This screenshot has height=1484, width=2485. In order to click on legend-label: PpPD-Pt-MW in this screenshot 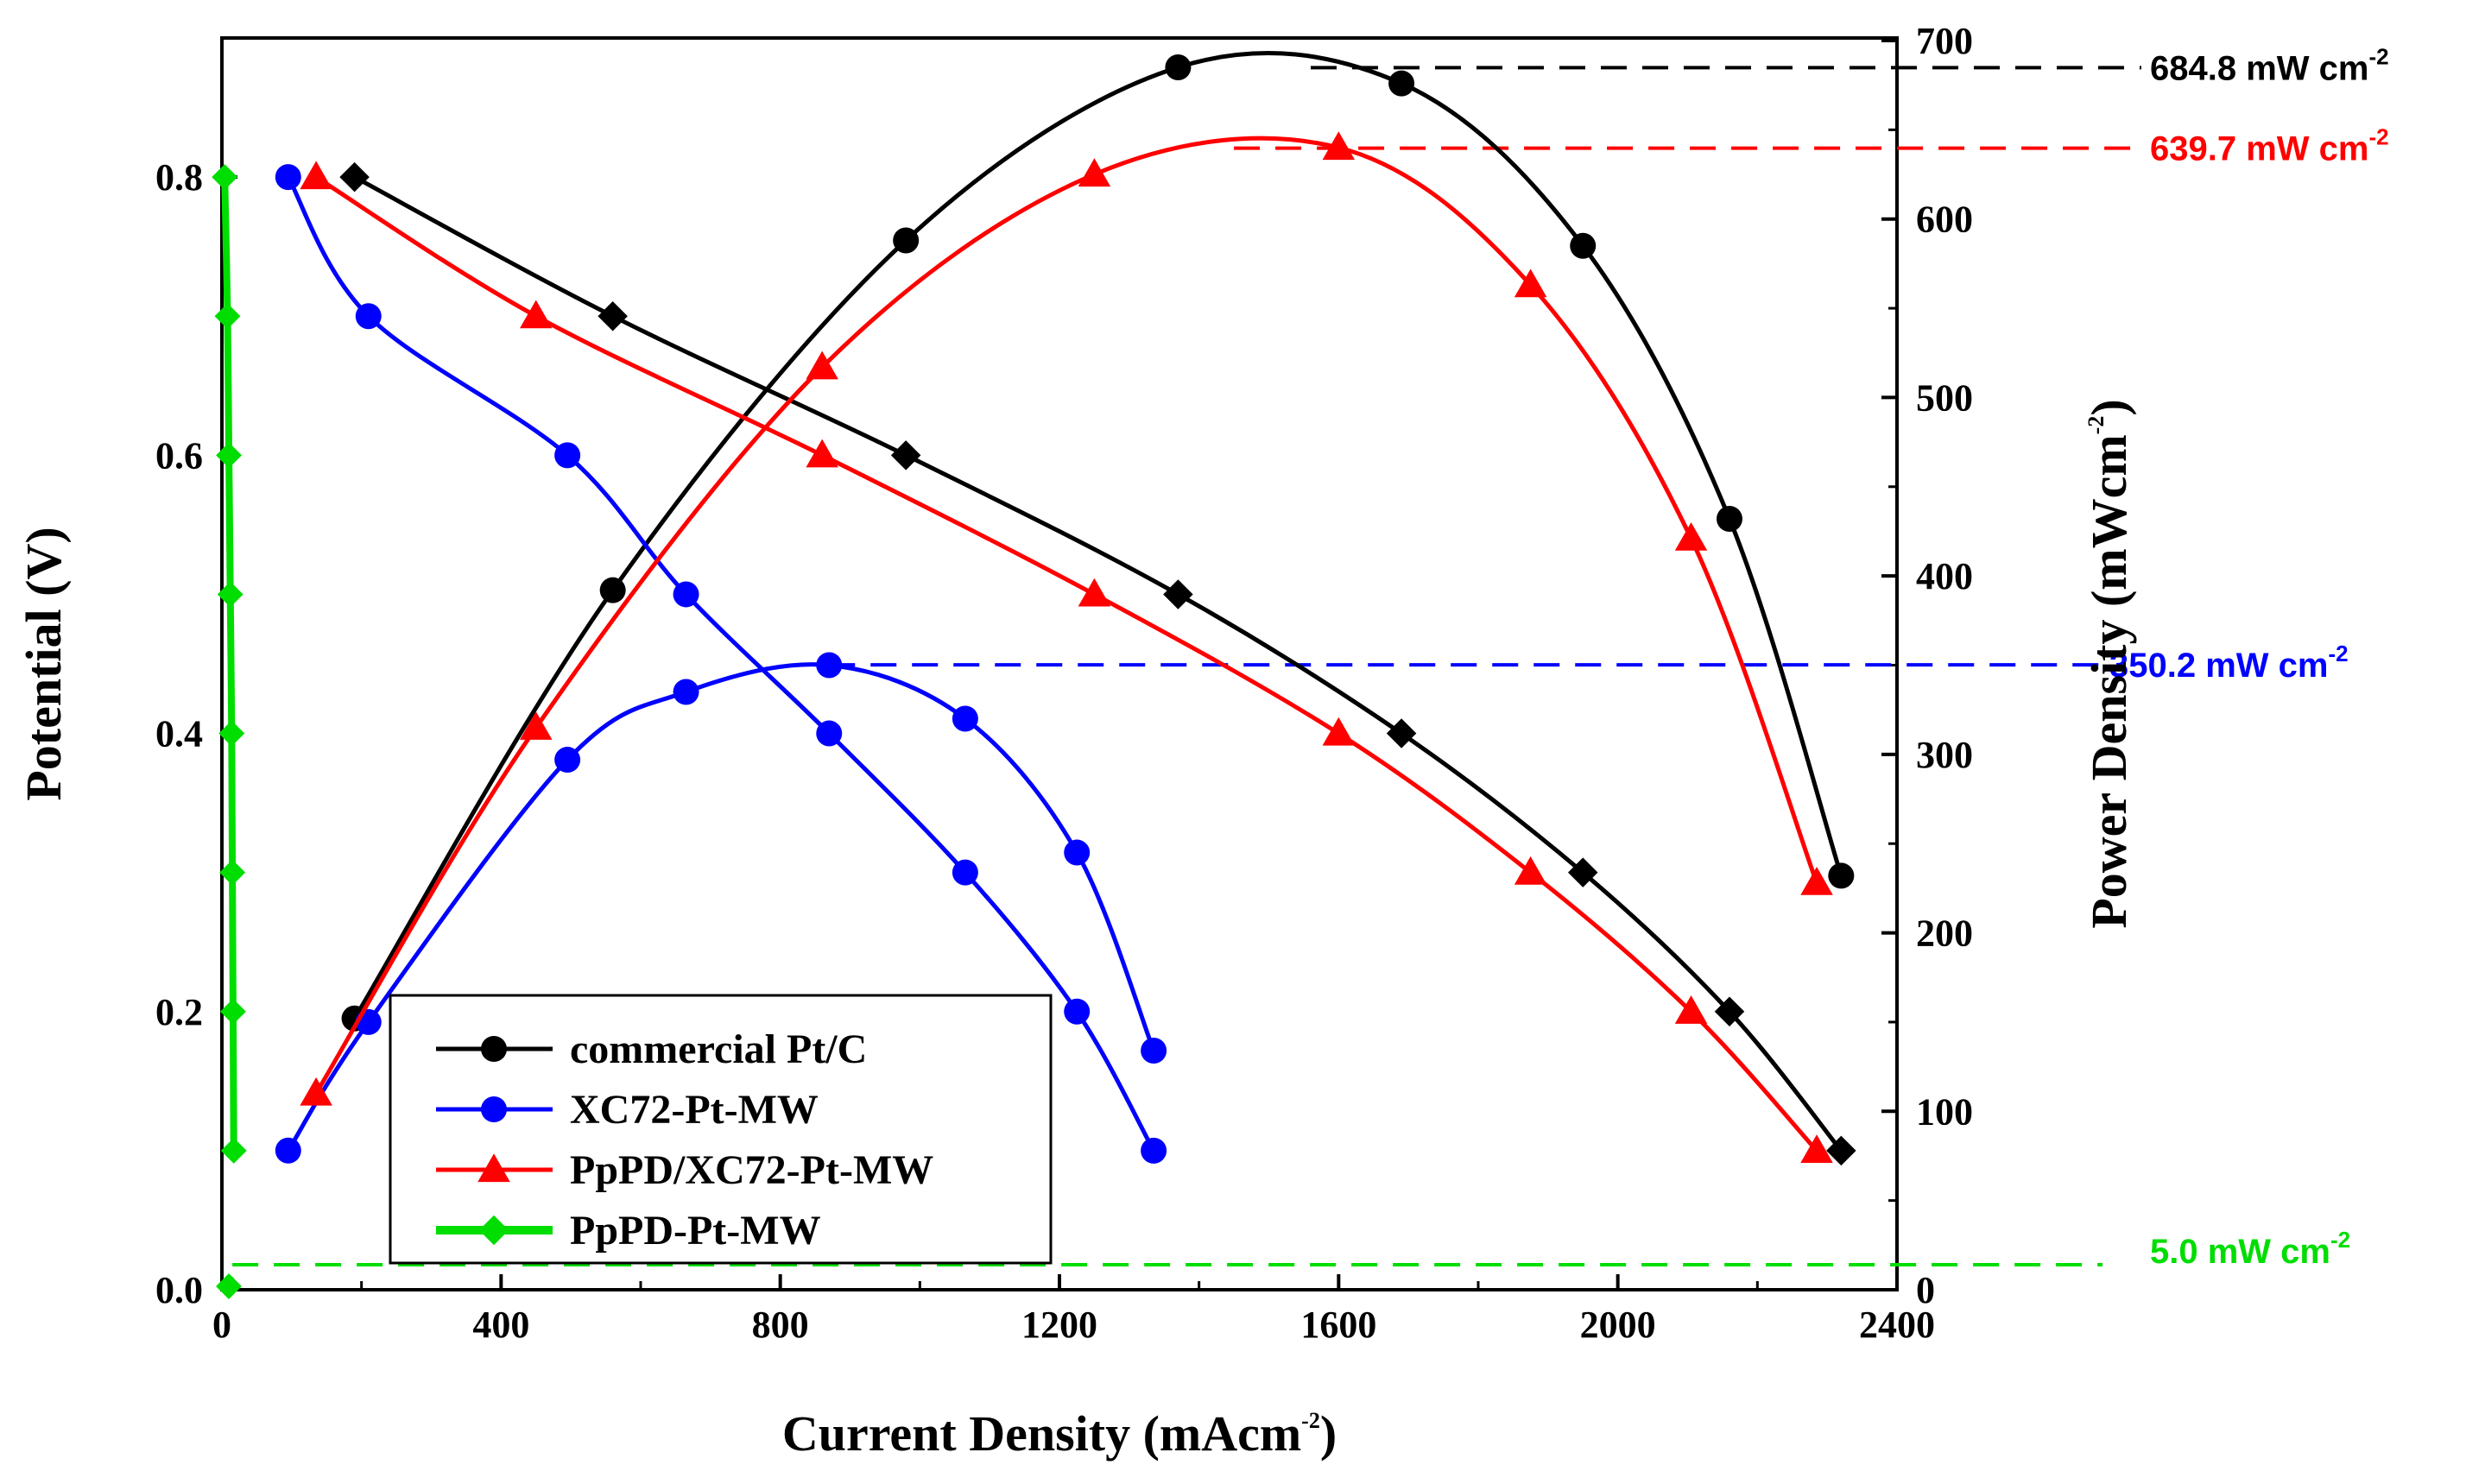, I will do `click(695, 1231)`.